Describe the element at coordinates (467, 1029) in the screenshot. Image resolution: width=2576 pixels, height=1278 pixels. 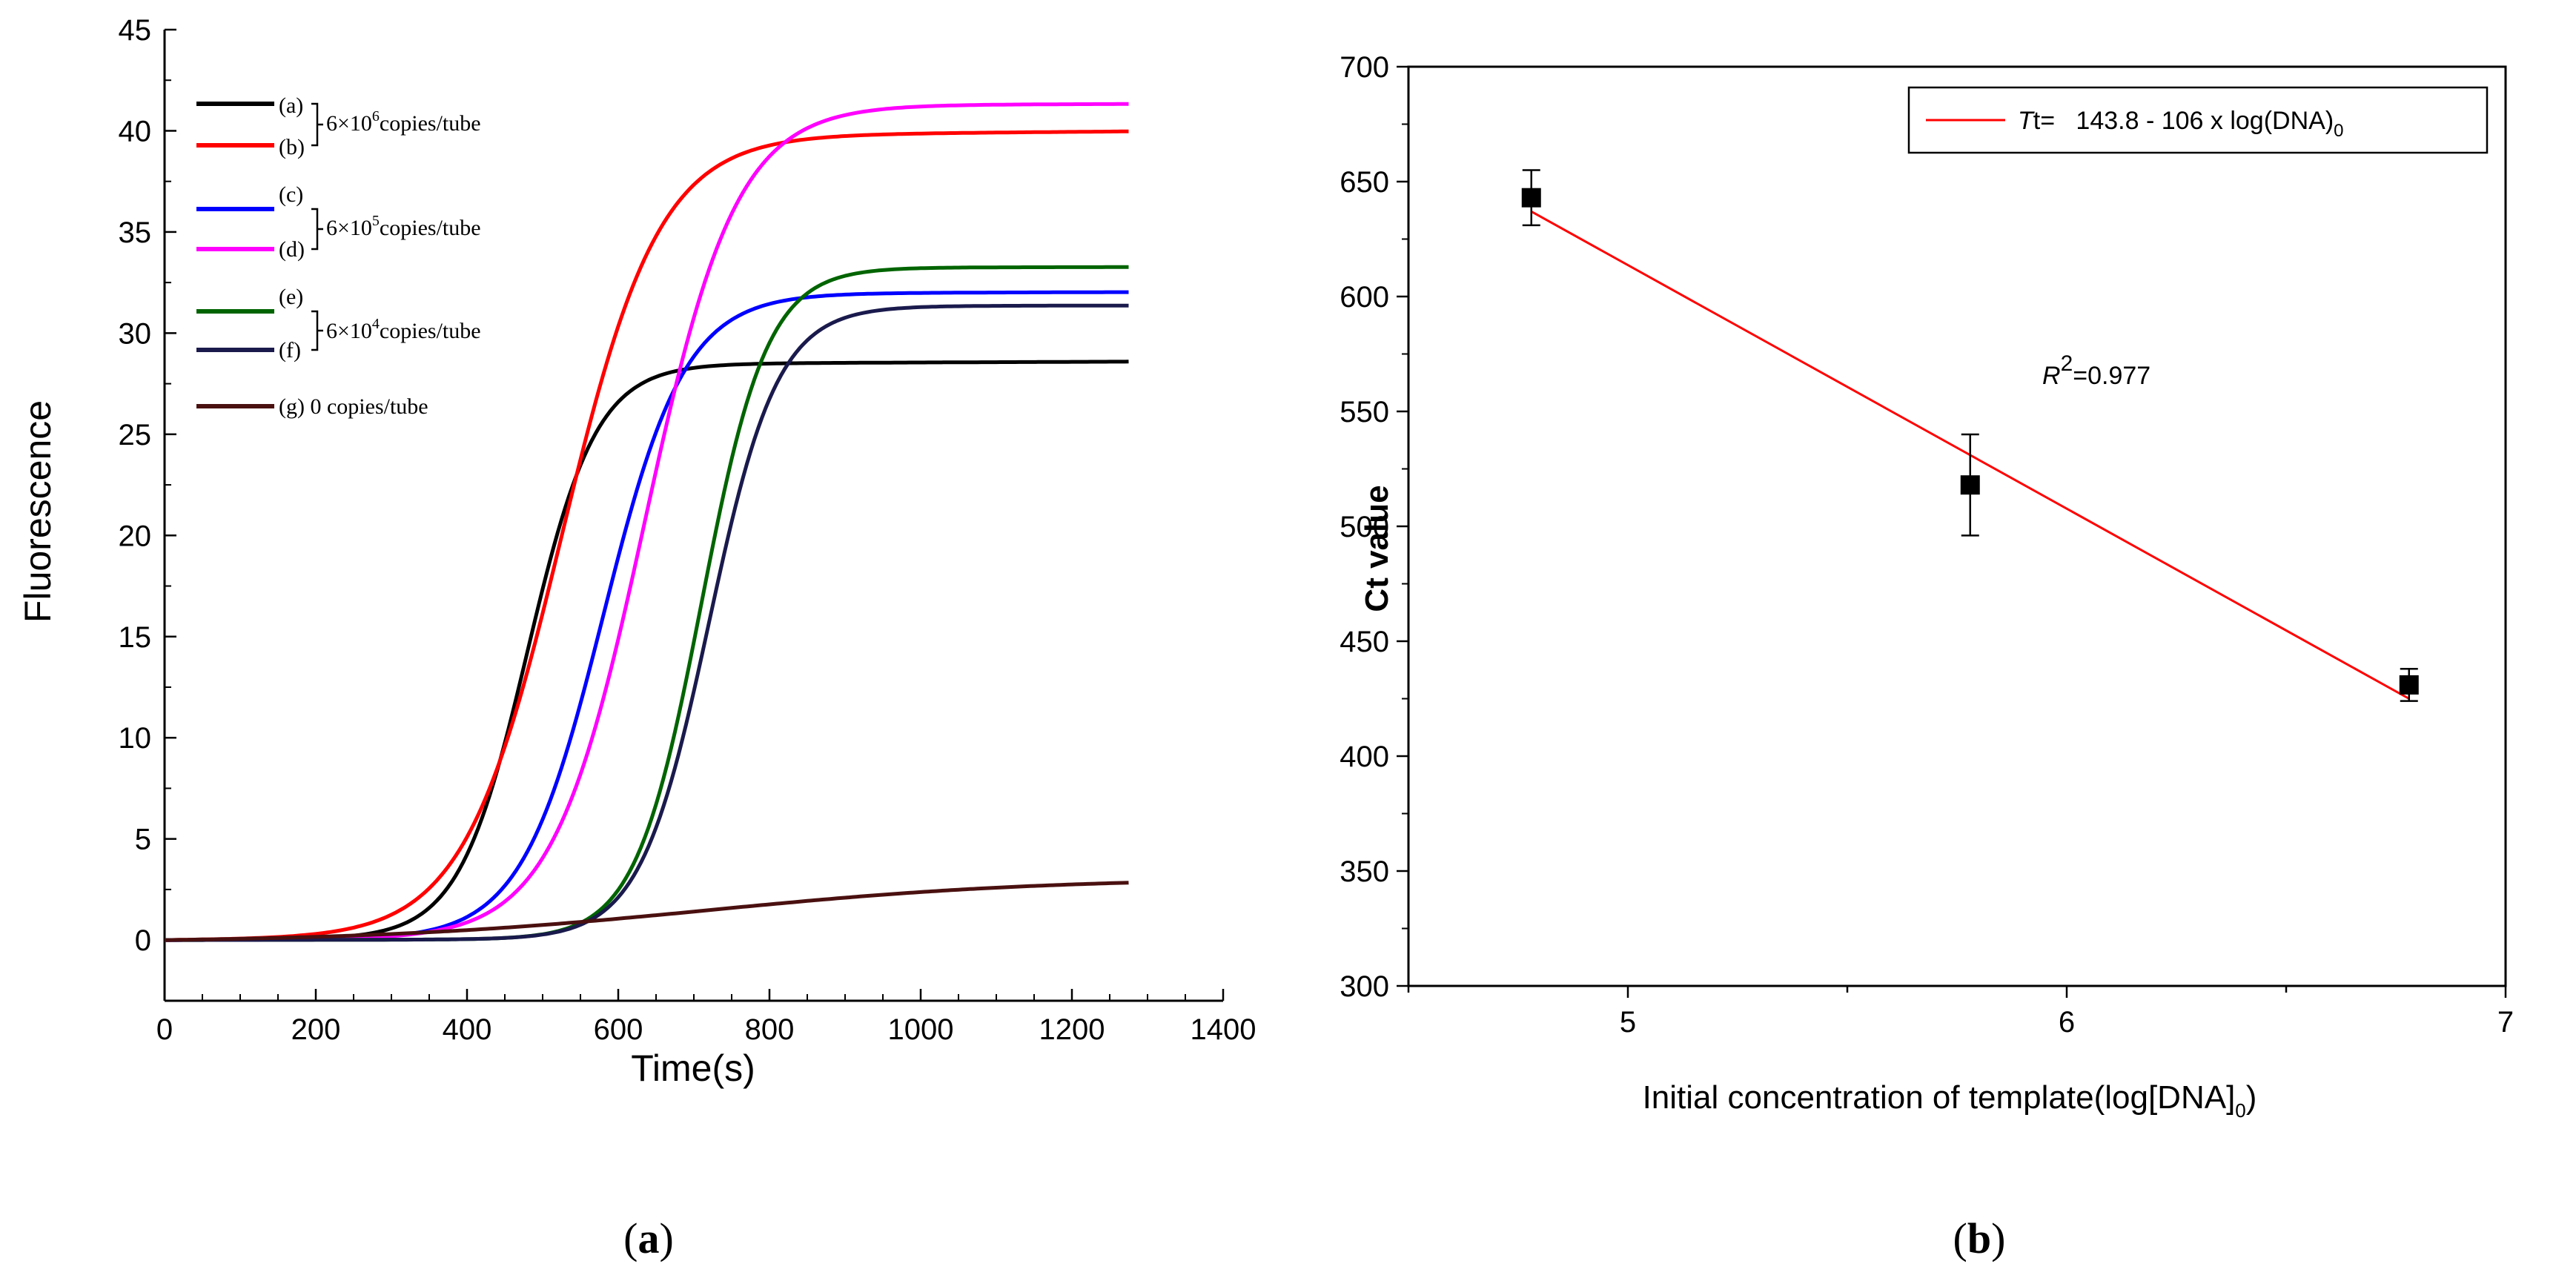
I see `chart-a-x-tick-label: 400` at that location.